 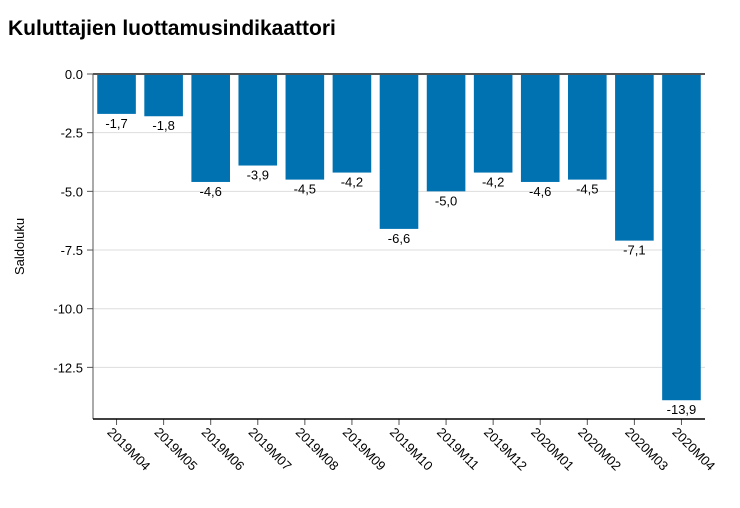 What do you see at coordinates (258, 175) in the screenshot?
I see `data-label: -3,9` at bounding box center [258, 175].